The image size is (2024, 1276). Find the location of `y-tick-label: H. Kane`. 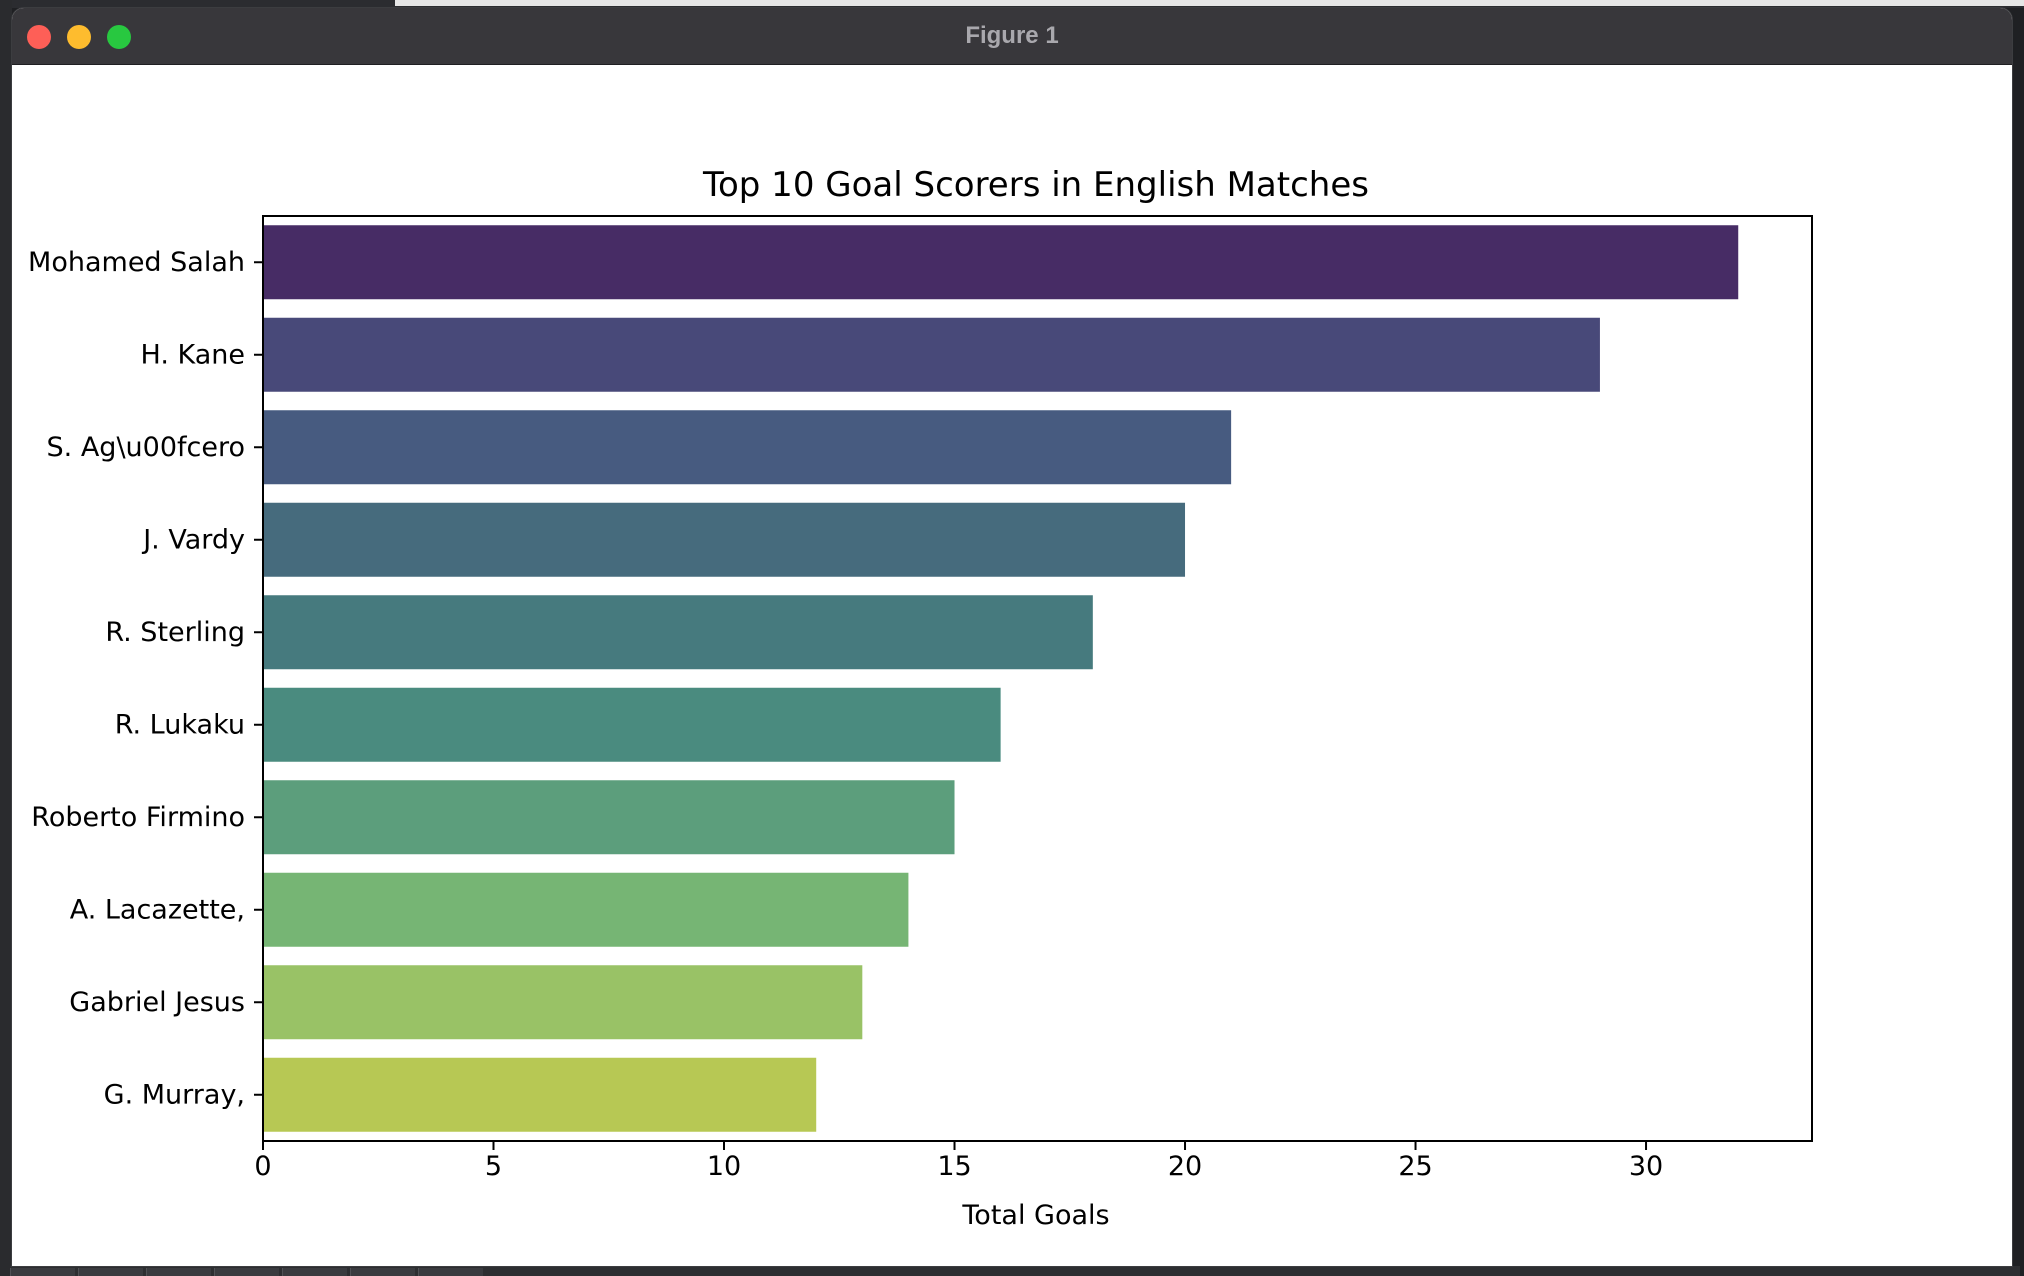

y-tick-label: H. Kane is located at coordinates (193, 354).